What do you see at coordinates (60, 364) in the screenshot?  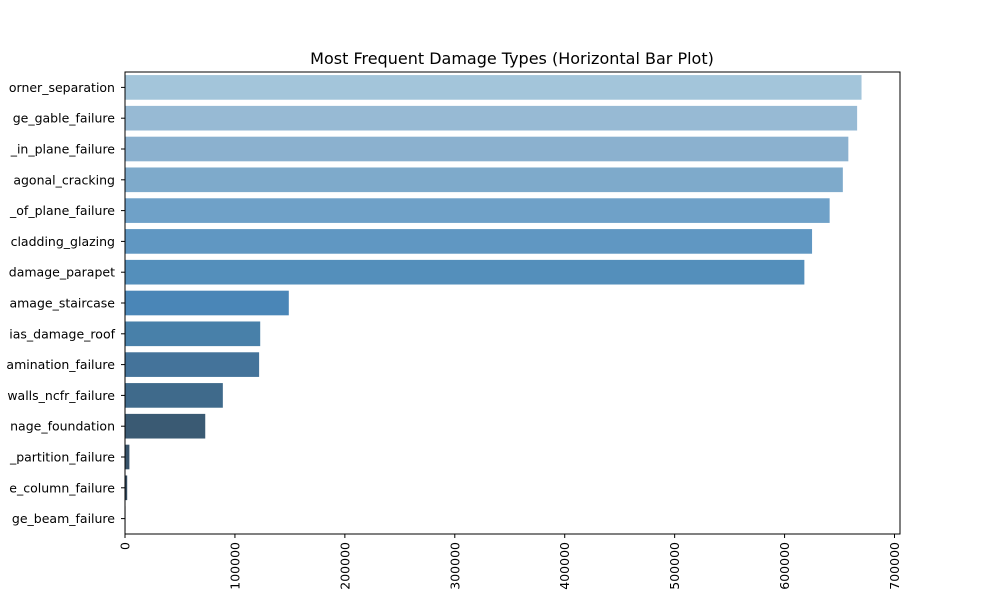 I see `y-tick-label: amination_failure` at bounding box center [60, 364].